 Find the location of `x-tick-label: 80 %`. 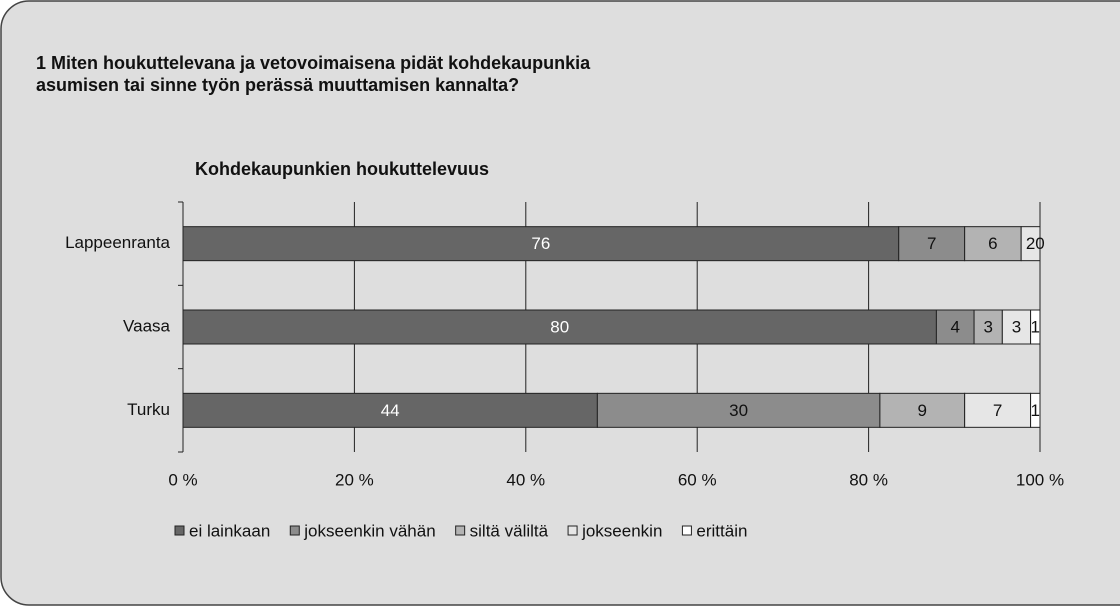

x-tick-label: 80 % is located at coordinates (868, 479).